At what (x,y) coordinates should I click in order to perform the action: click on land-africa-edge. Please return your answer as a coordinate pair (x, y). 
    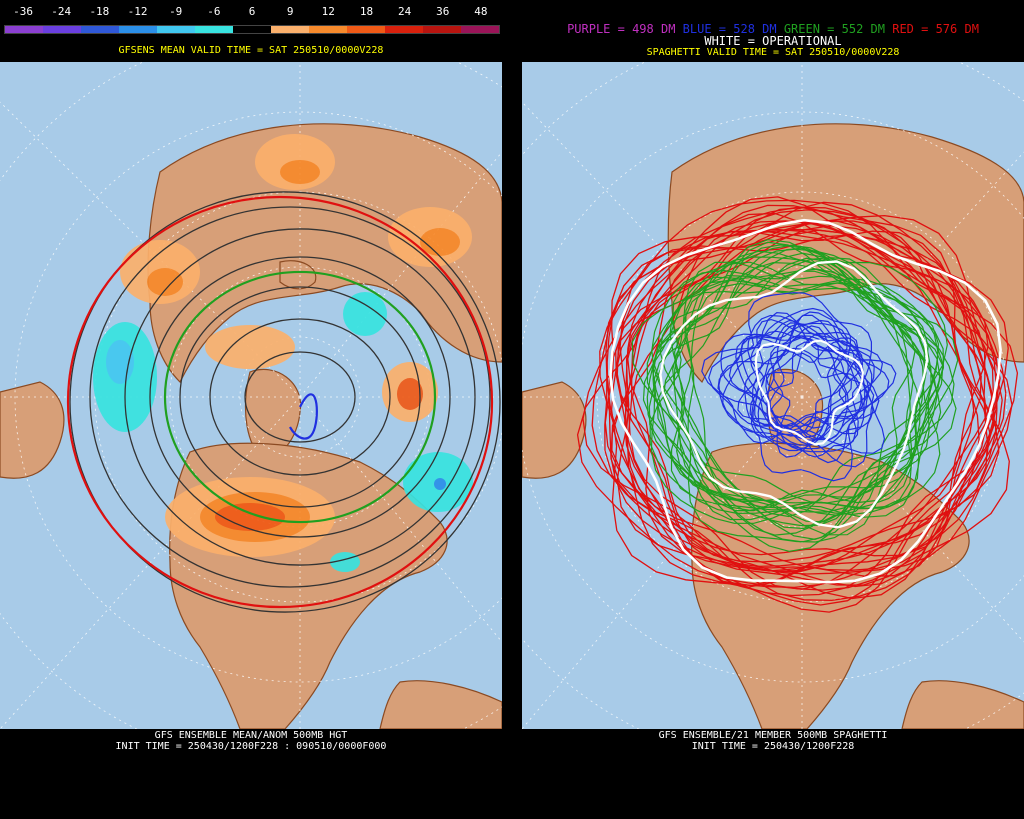
    Looking at the image, I should click on (32, 430).